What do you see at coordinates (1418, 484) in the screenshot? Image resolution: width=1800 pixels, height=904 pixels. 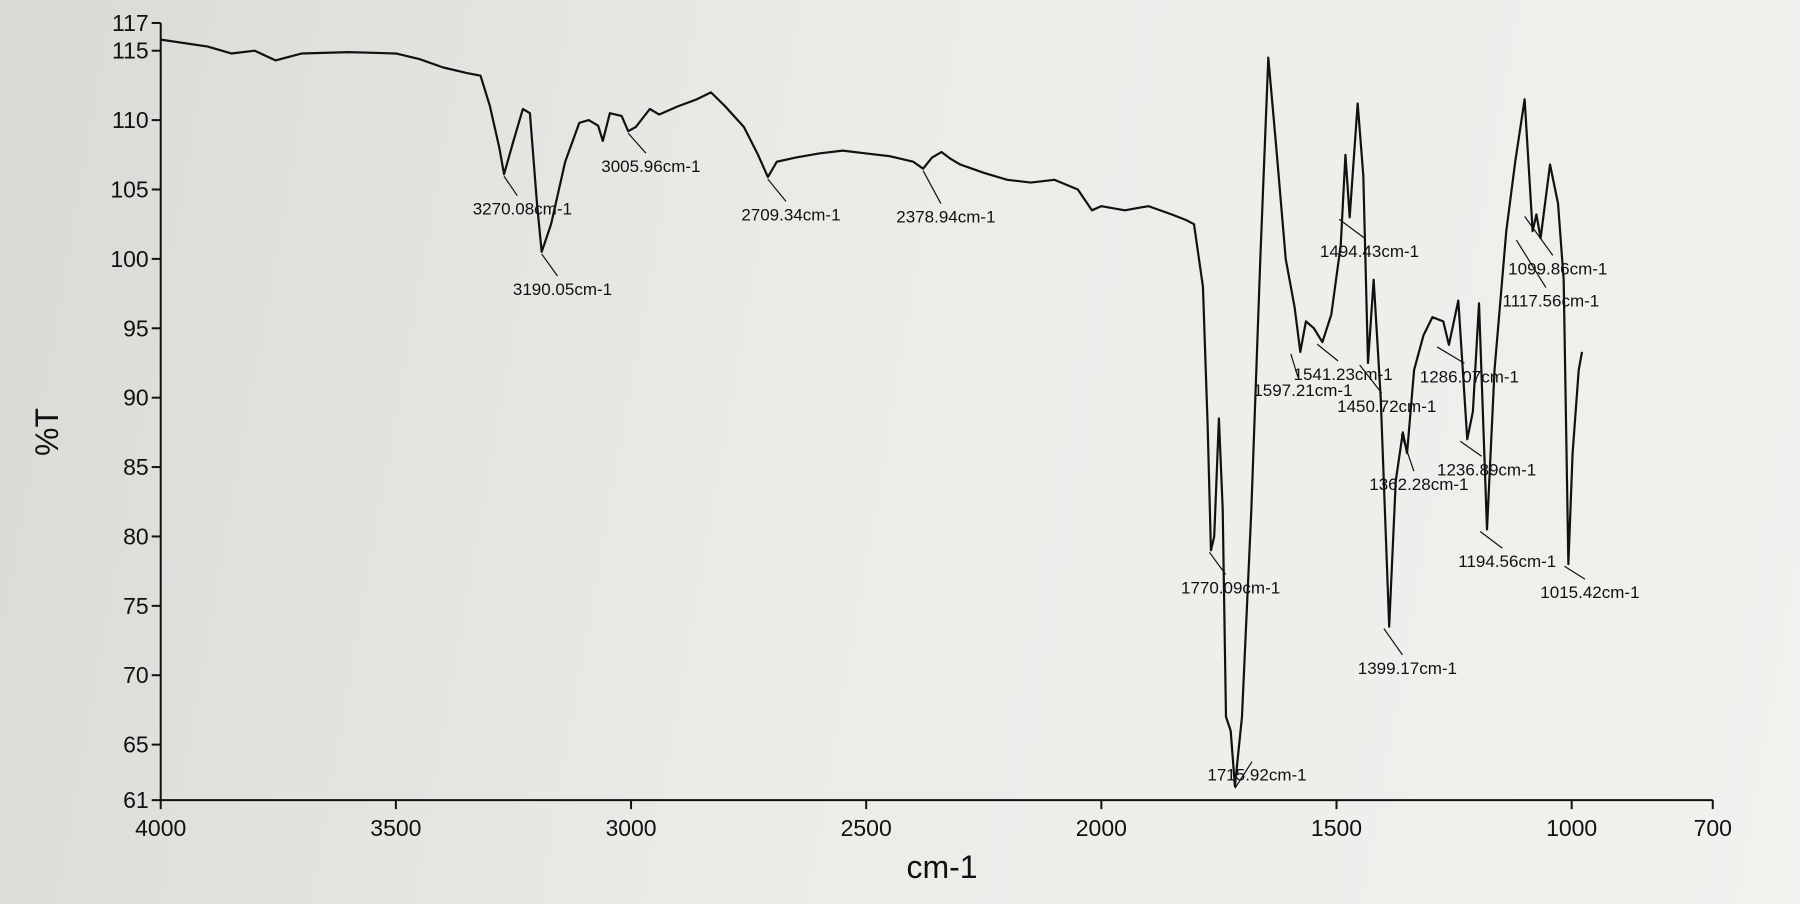 I see `annotation-label: 1362.28cm-1` at bounding box center [1418, 484].